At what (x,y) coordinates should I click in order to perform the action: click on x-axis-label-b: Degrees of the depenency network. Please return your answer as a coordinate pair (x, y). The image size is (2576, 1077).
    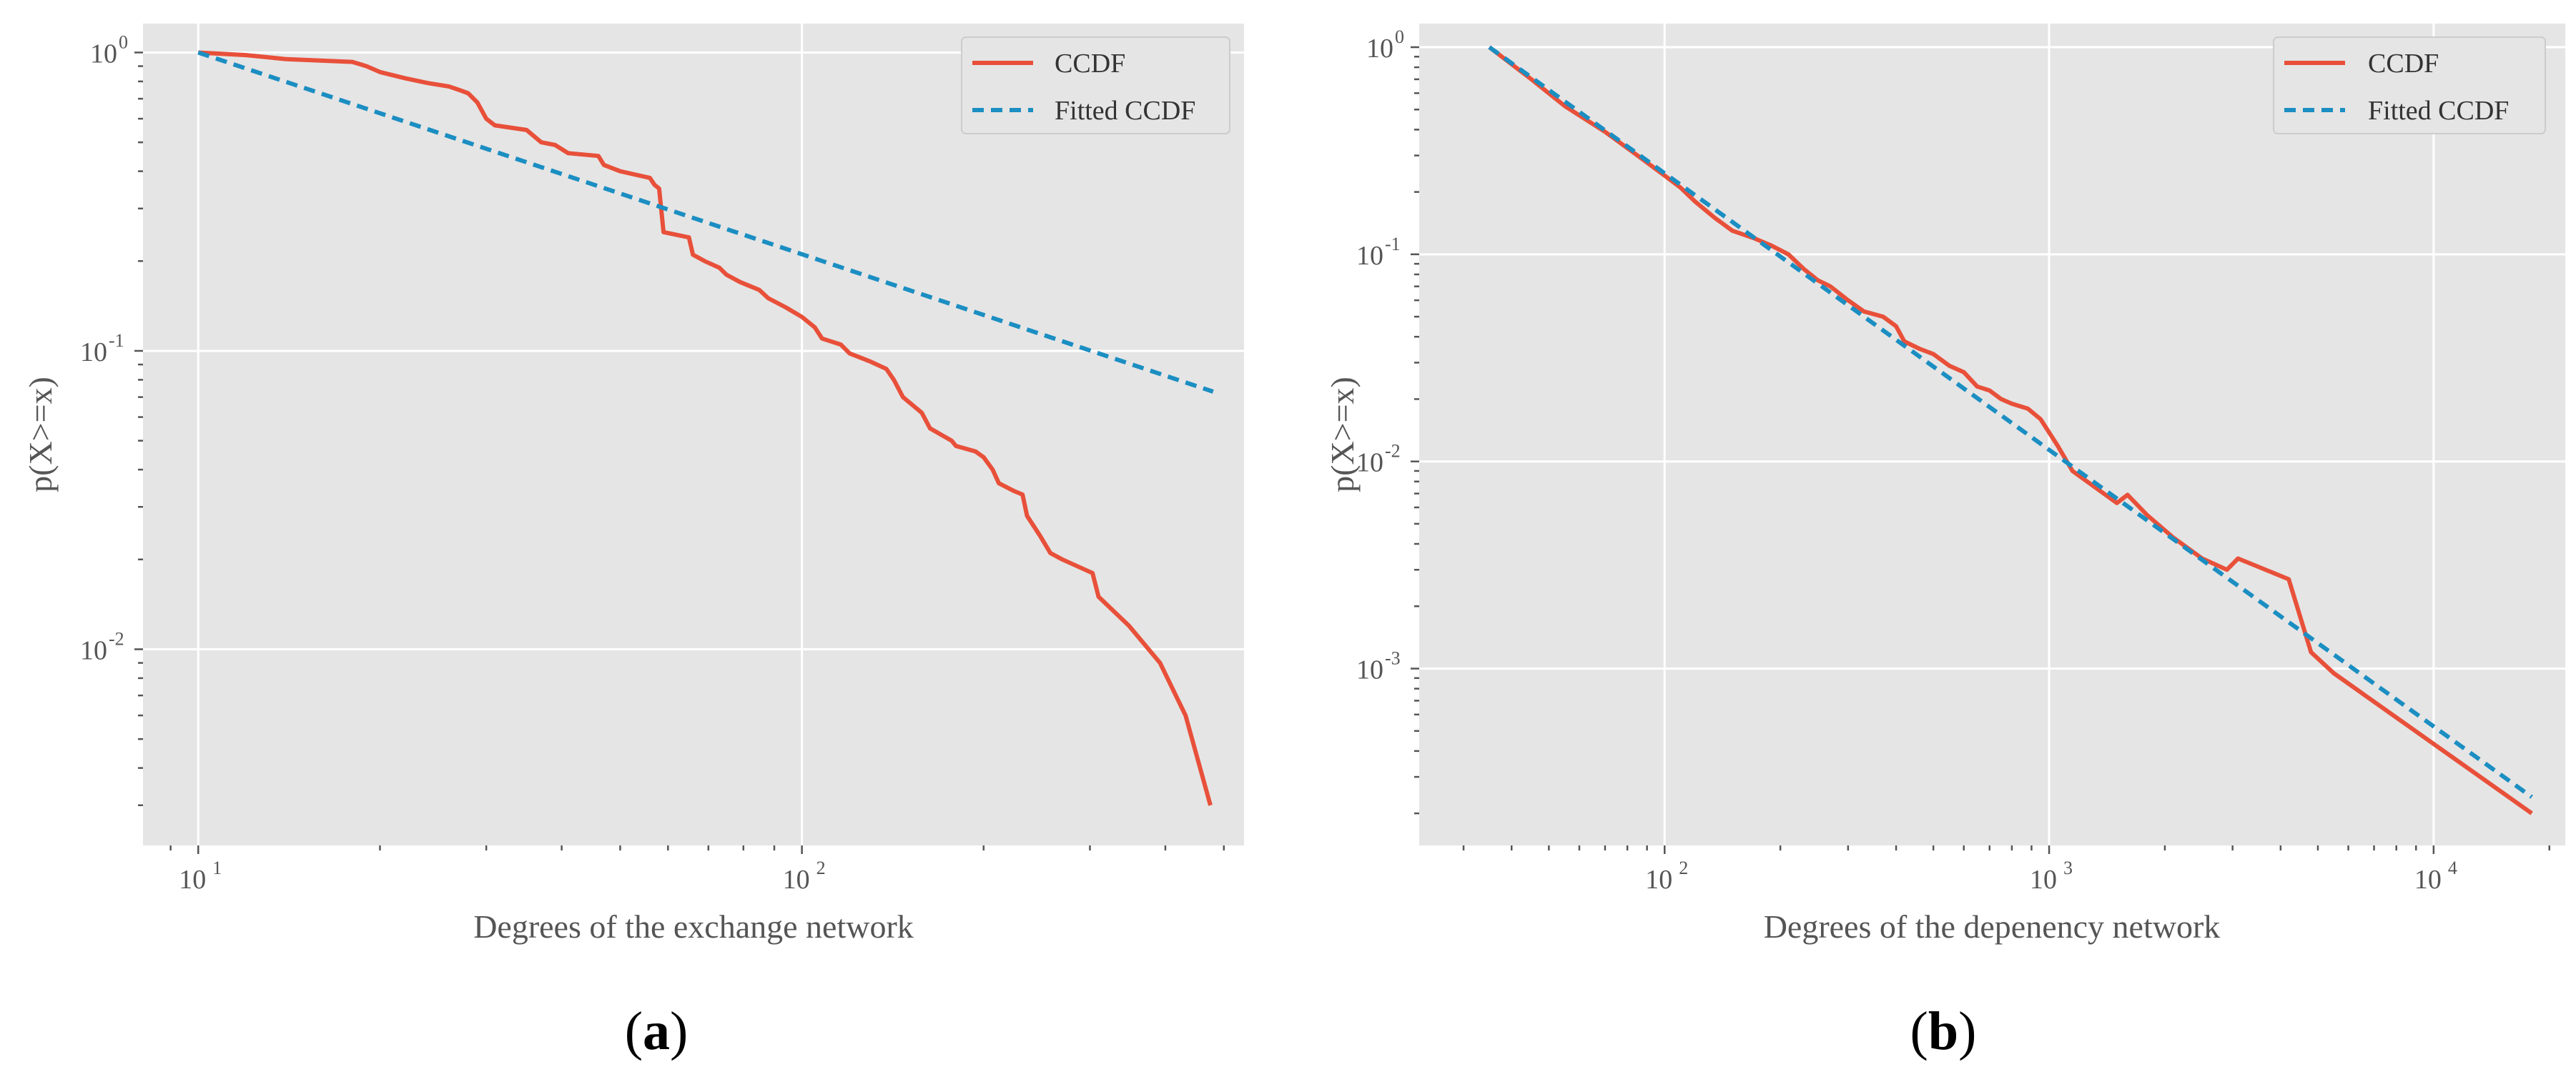
    Looking at the image, I should click on (1992, 926).